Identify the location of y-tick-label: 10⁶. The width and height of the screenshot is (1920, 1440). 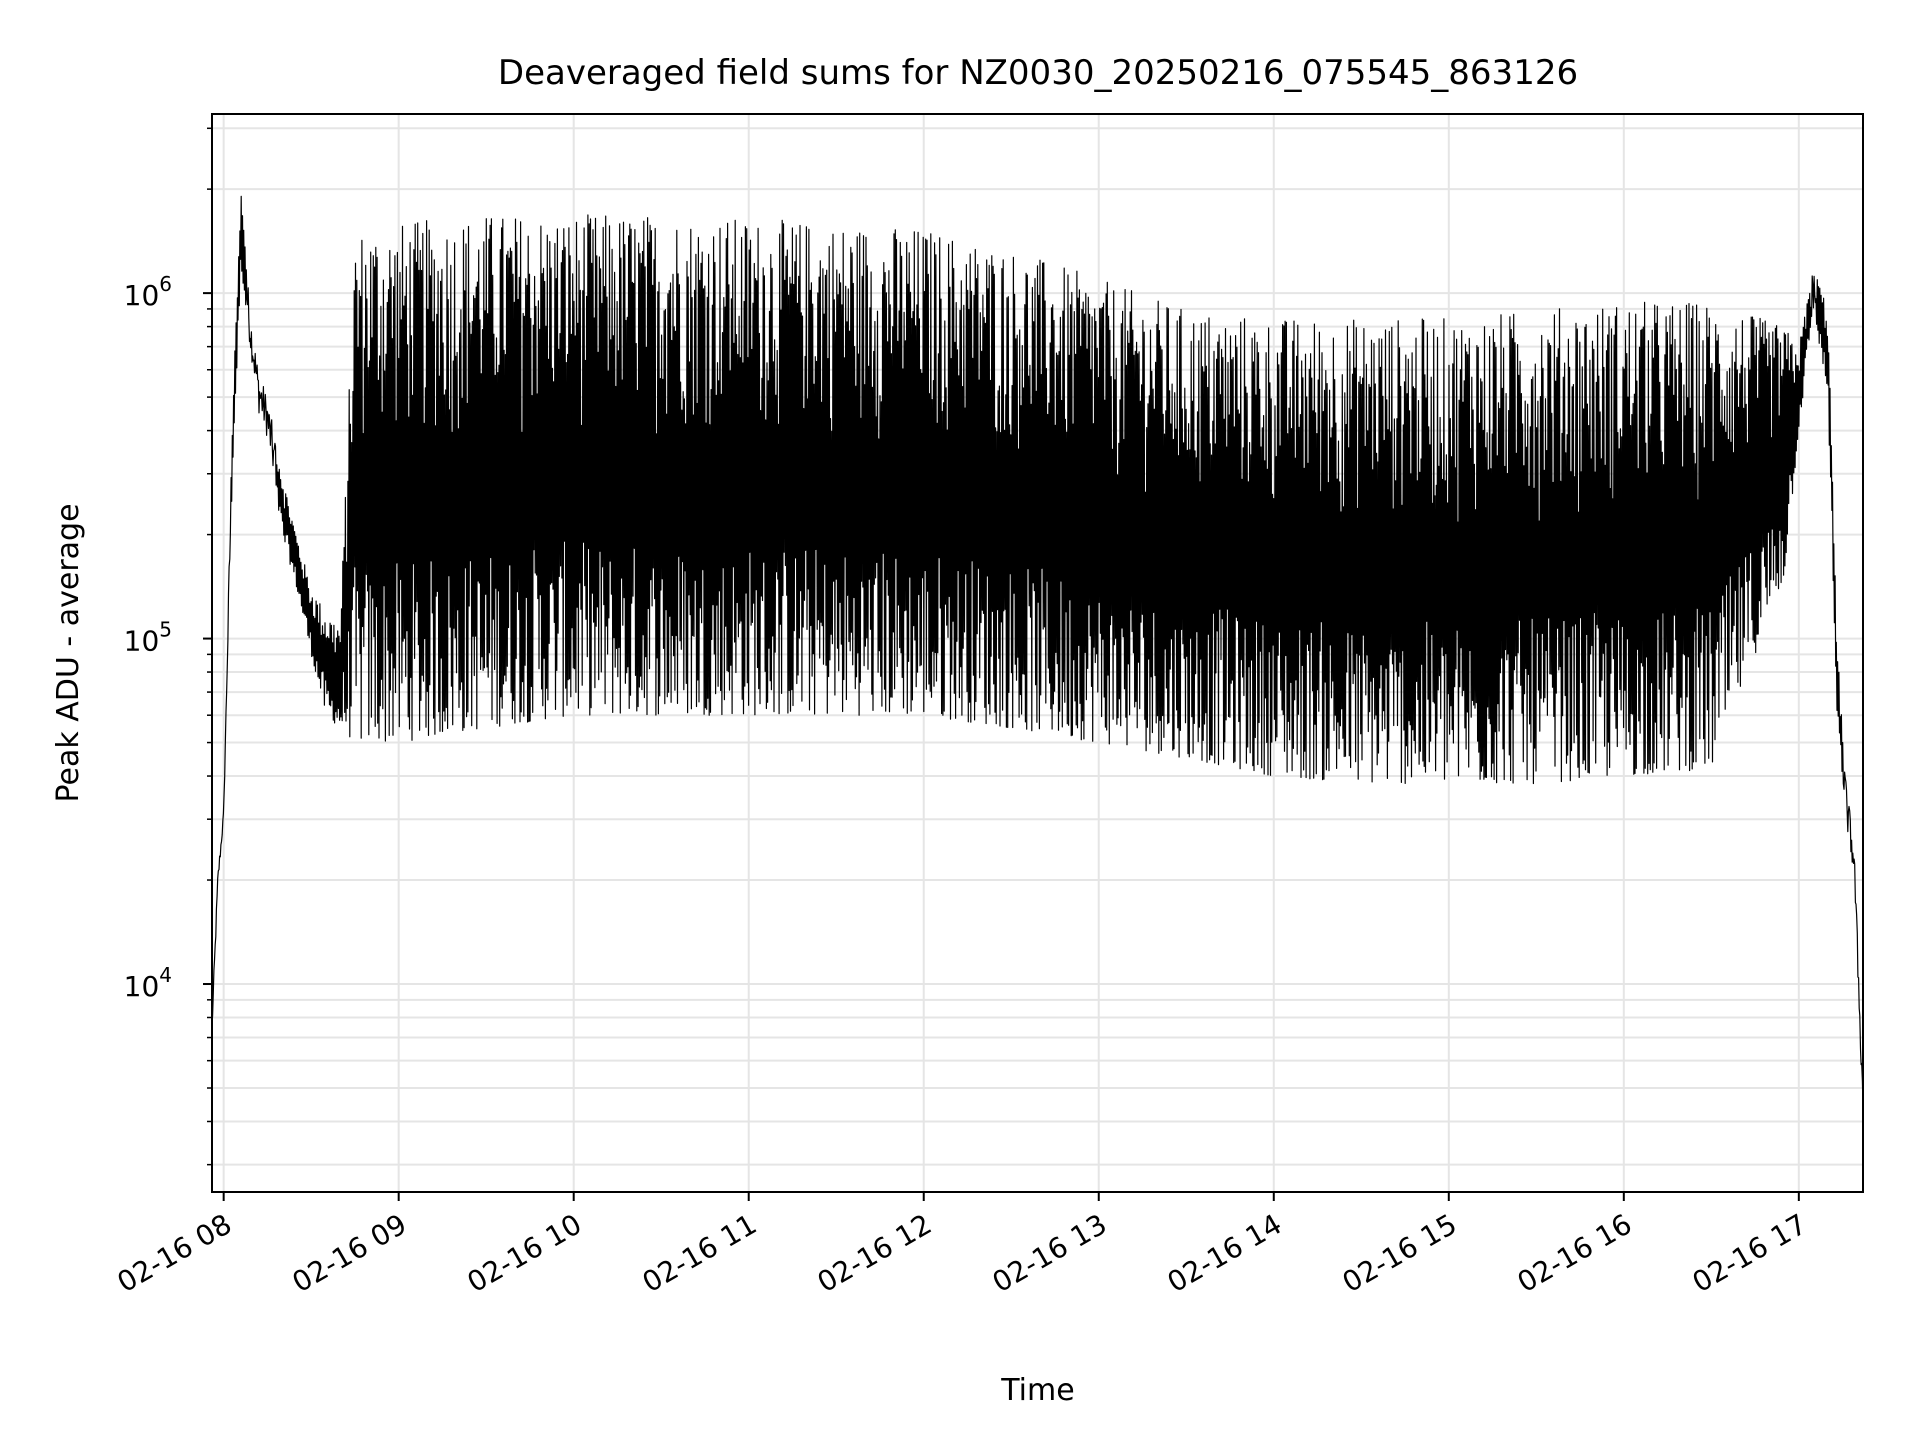
(148, 292).